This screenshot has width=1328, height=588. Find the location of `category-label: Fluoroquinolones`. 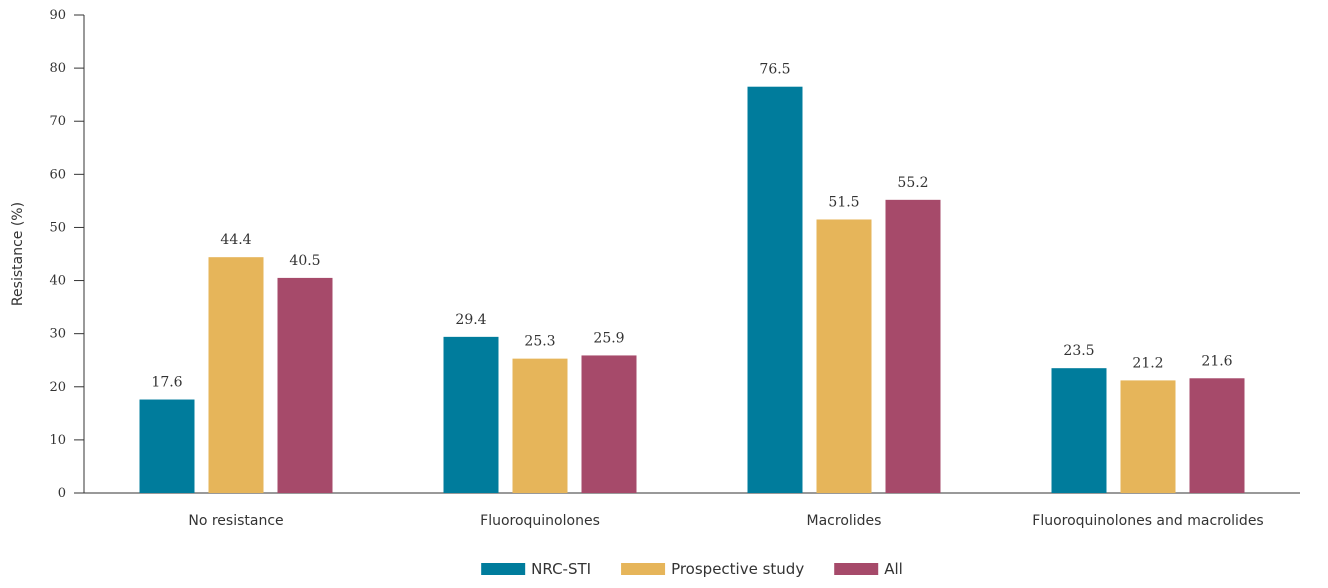

category-label: Fluoroquinolones is located at coordinates (540, 521).